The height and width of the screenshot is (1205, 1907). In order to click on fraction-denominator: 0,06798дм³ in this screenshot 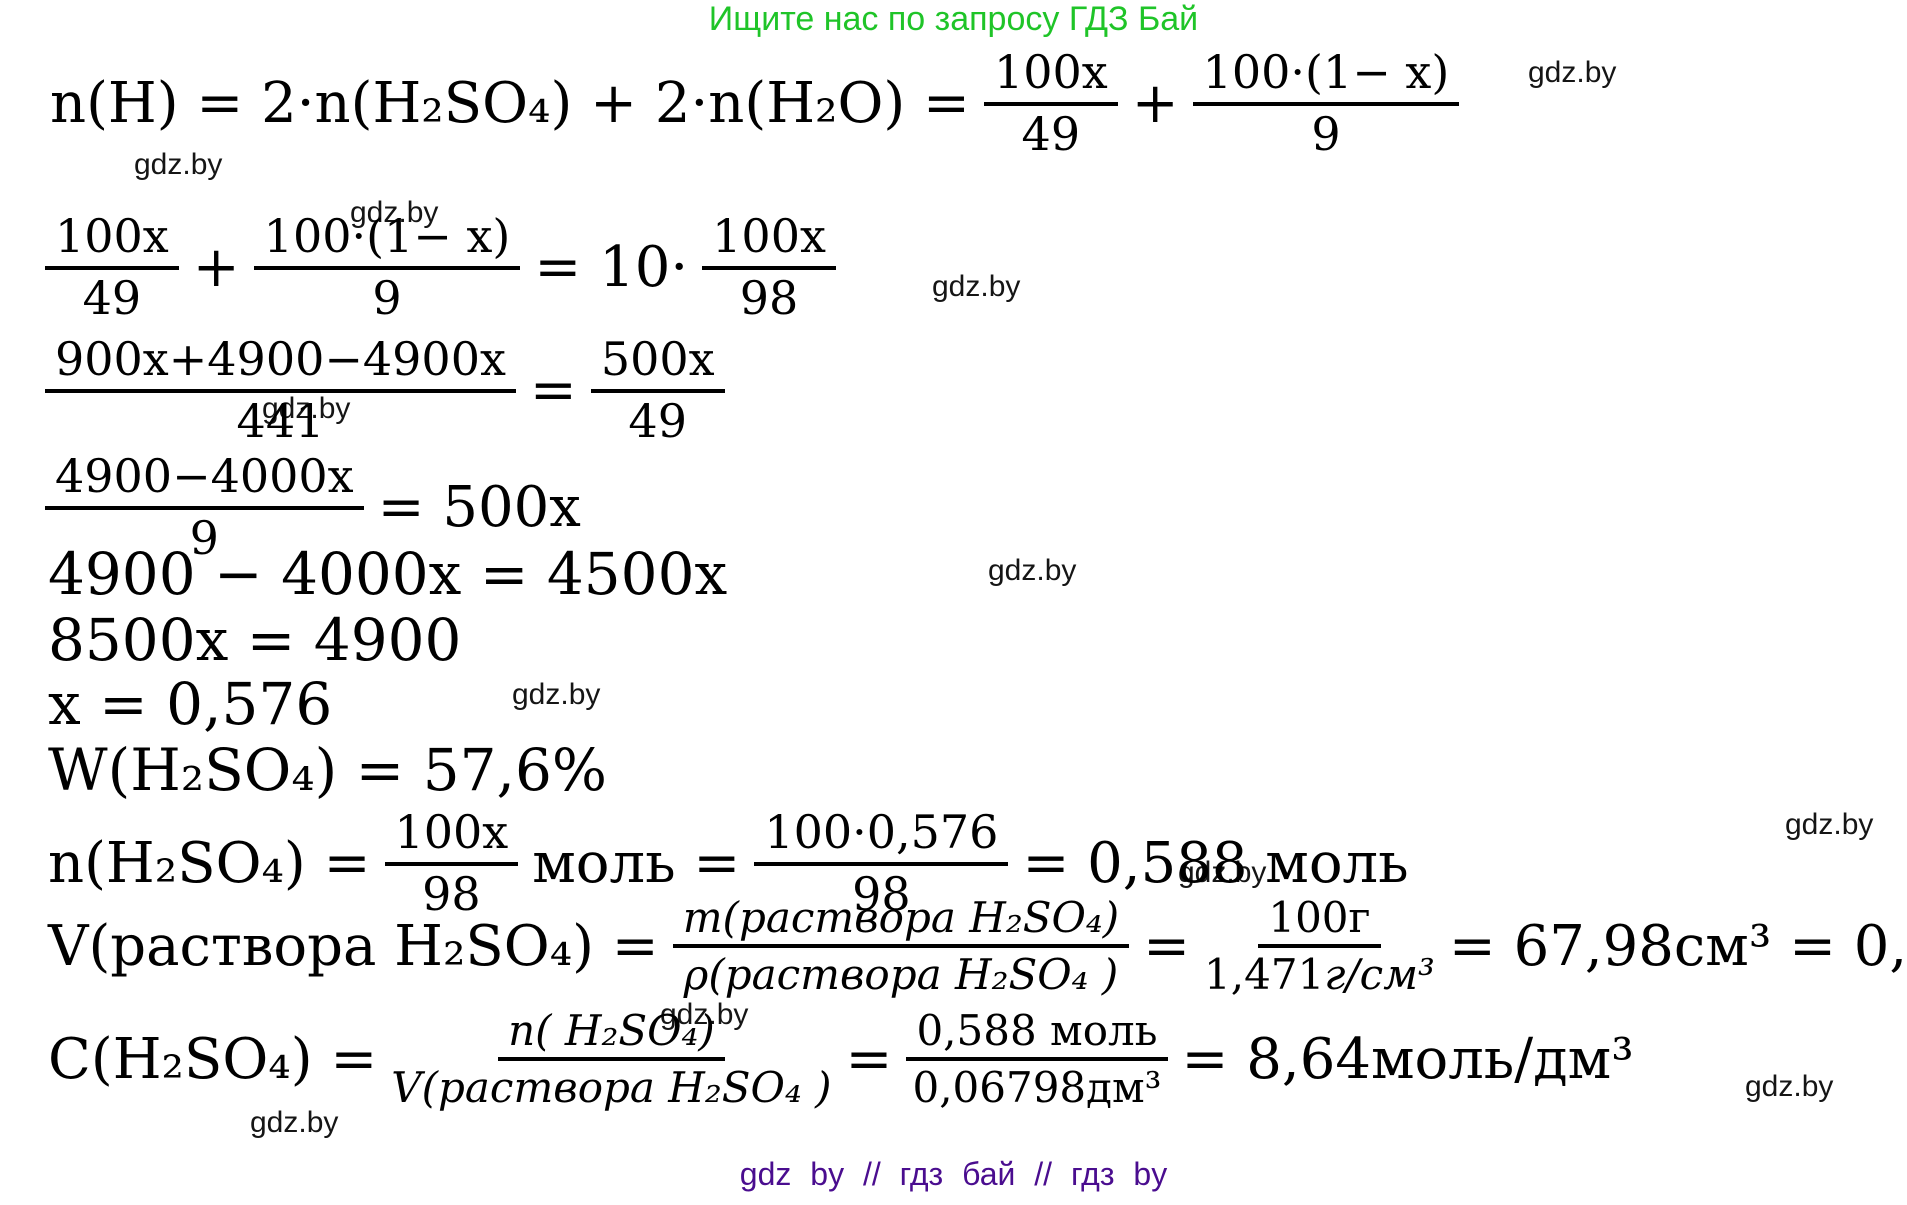, I will do `click(1037, 1088)`.